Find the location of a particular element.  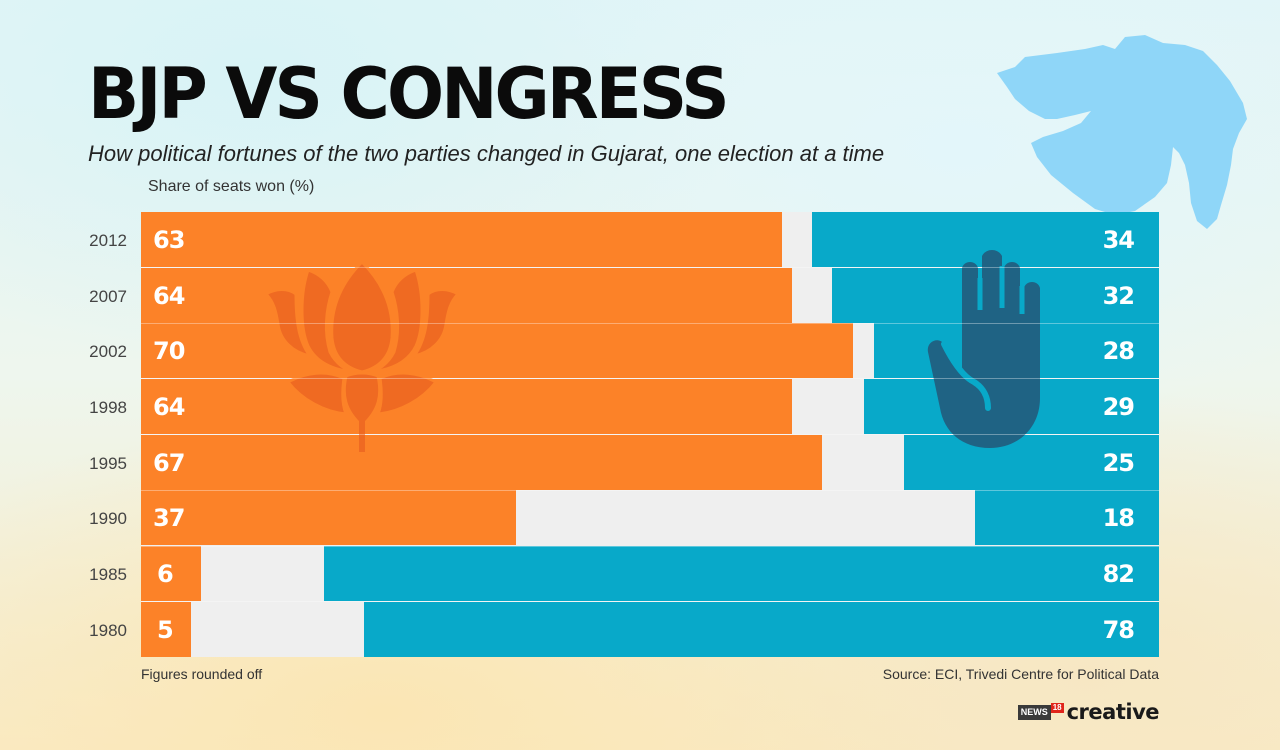

chart-row-1980: 5 78 is located at coordinates (650, 629).